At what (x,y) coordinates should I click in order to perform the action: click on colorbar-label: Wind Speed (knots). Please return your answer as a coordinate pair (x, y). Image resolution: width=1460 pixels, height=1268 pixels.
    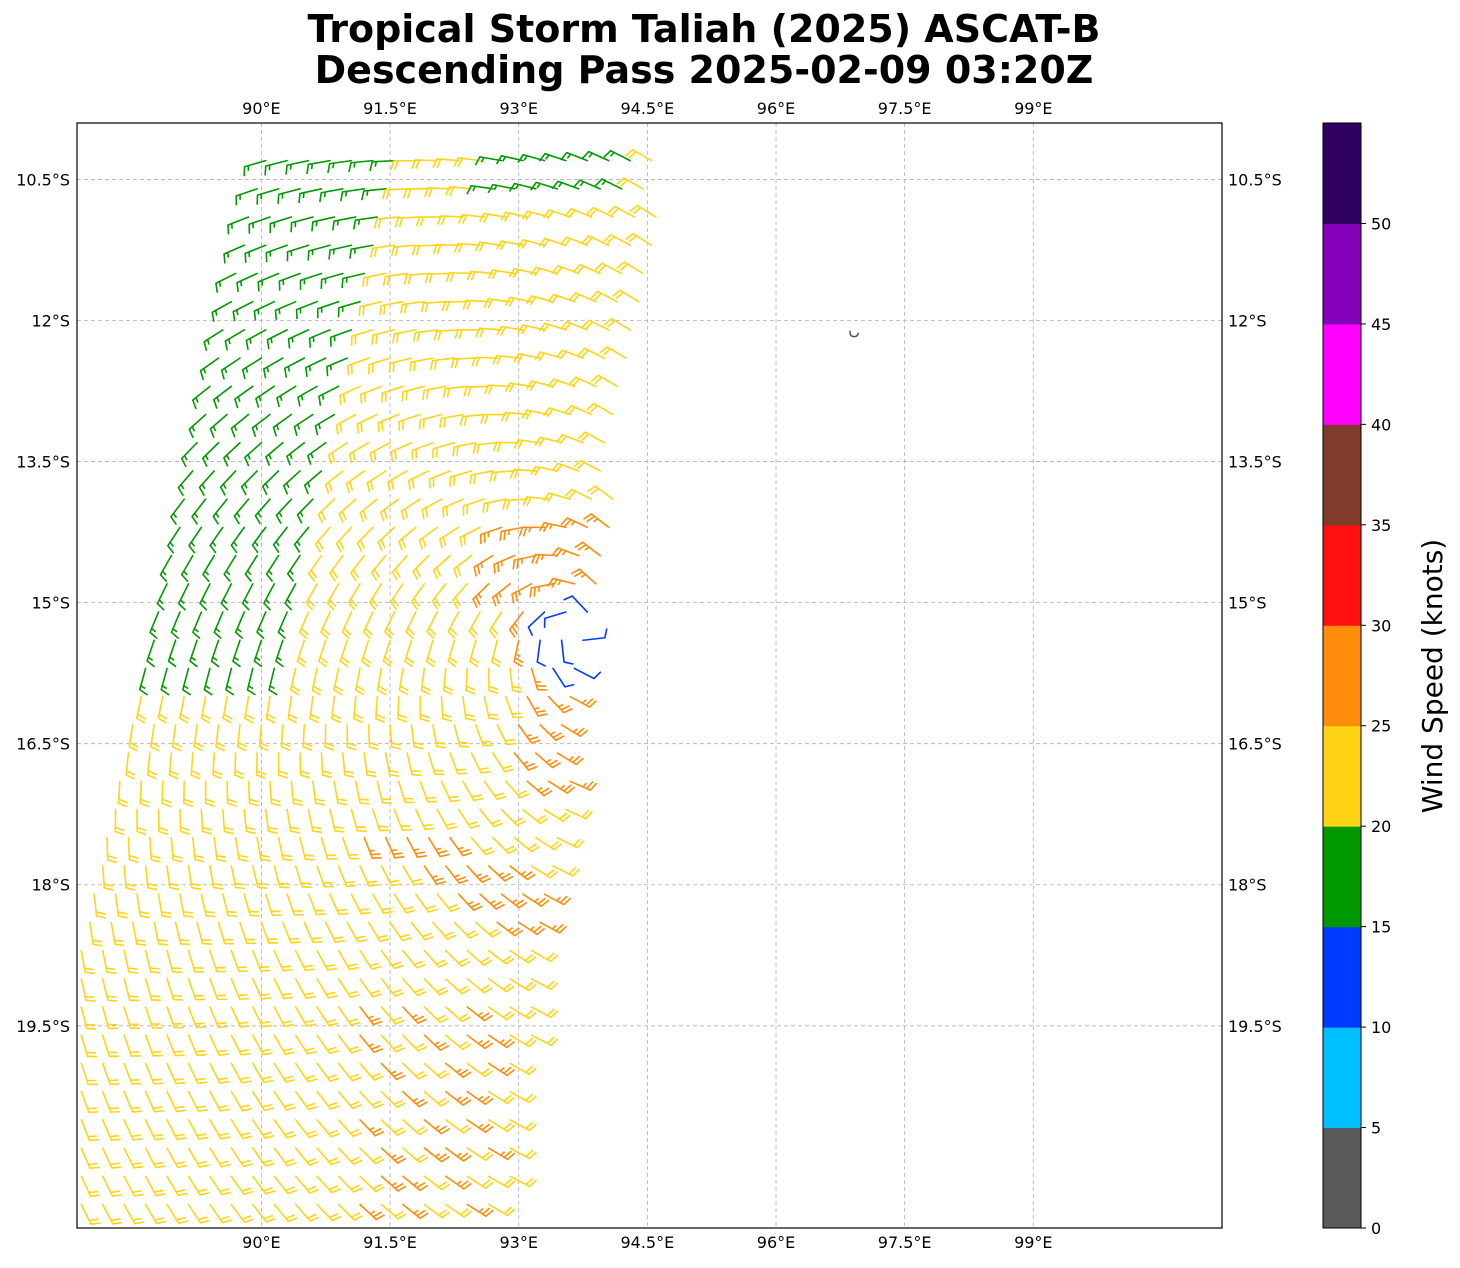
    Looking at the image, I should click on (1432, 676).